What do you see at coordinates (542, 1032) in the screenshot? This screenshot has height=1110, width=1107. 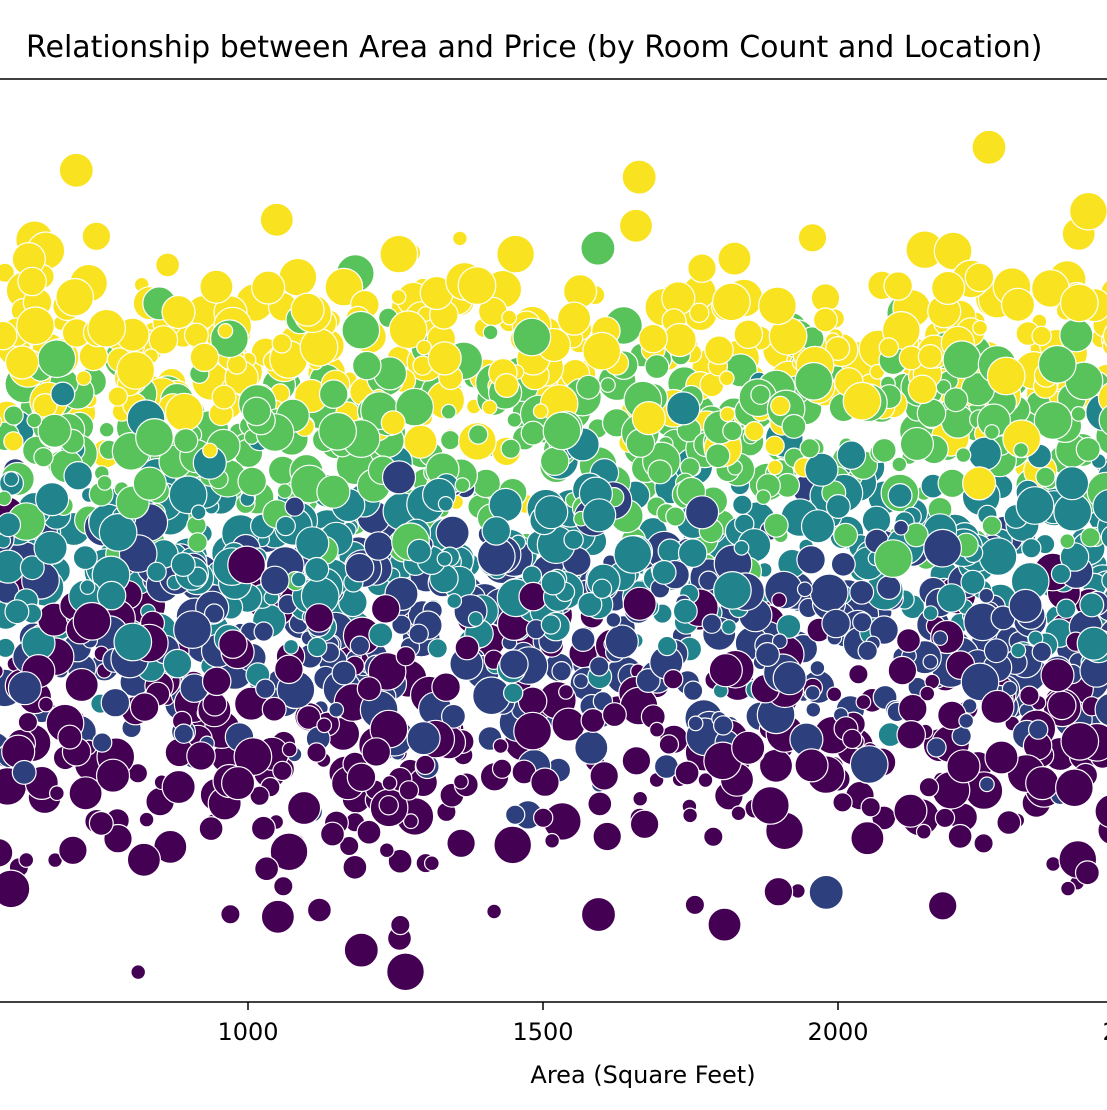 I see `x-tick-label-1500: 1500` at bounding box center [542, 1032].